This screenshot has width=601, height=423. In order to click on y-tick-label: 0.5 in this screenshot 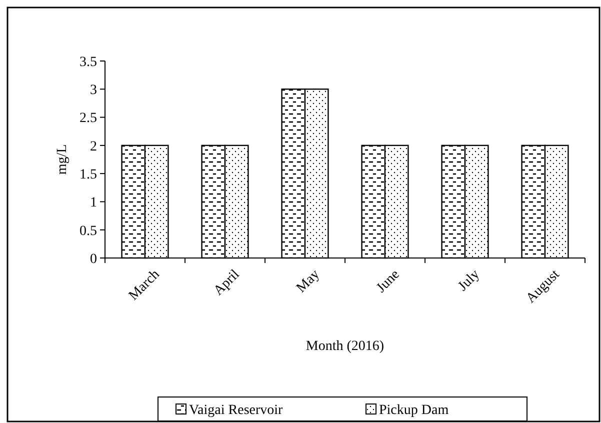, I will do `click(88, 231)`.